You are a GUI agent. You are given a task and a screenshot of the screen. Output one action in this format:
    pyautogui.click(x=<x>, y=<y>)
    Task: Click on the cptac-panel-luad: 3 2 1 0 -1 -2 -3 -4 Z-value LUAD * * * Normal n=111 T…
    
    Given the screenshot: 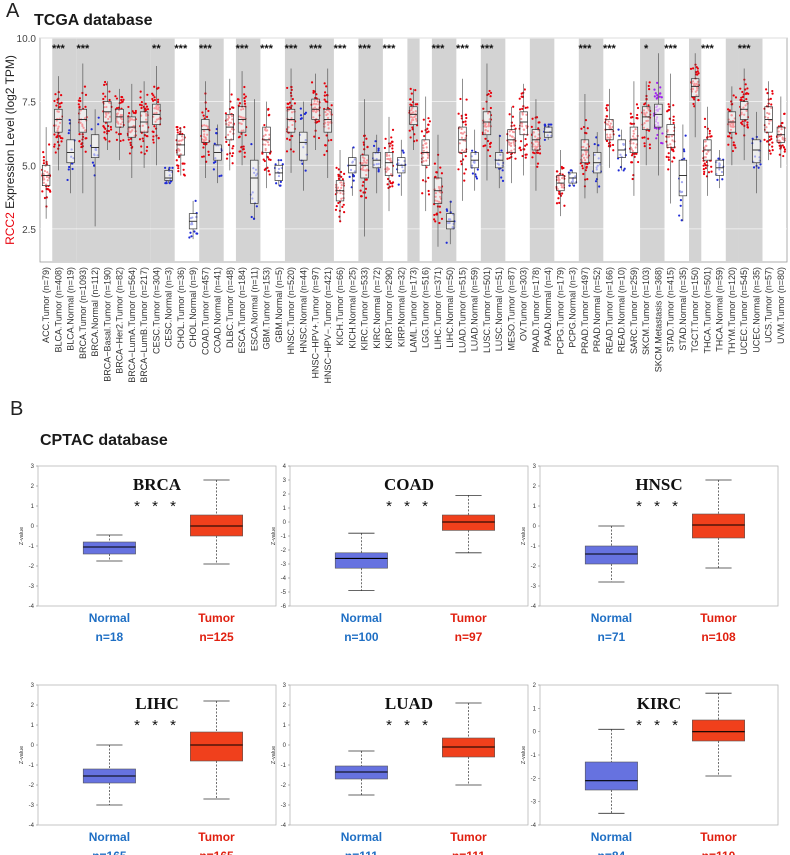 What is the action you would take?
    pyautogui.click(x=400, y=769)
    